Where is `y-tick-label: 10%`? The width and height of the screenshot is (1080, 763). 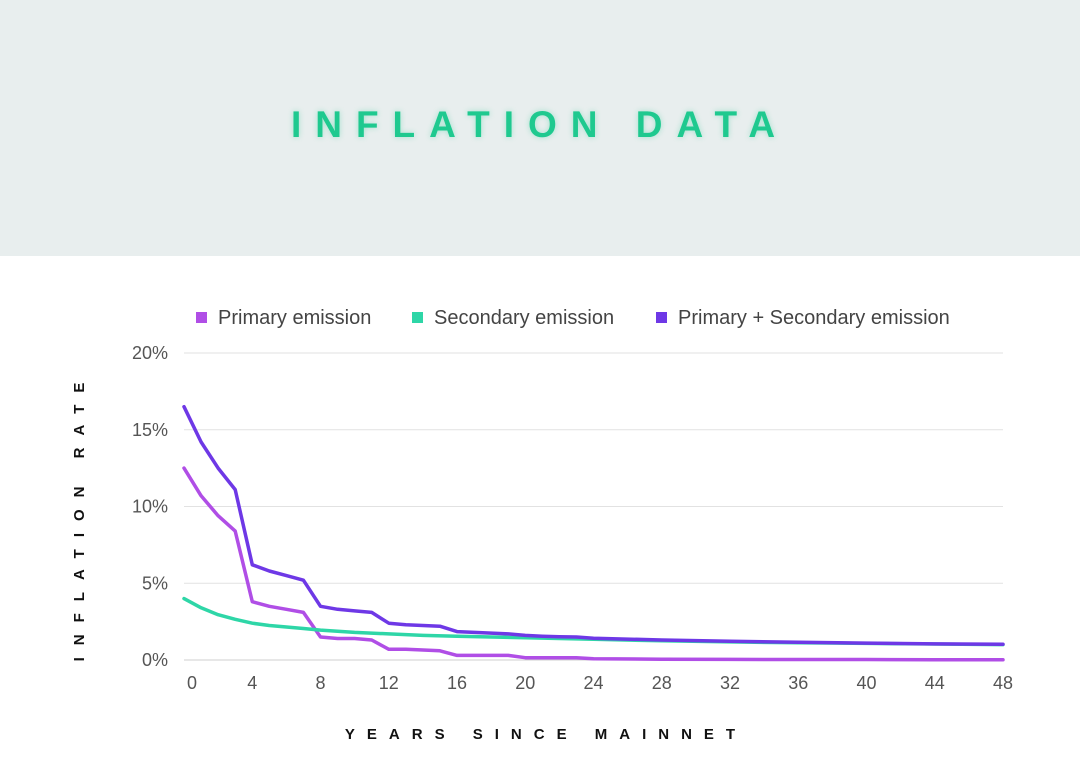 y-tick-label: 10% is located at coordinates (150, 507).